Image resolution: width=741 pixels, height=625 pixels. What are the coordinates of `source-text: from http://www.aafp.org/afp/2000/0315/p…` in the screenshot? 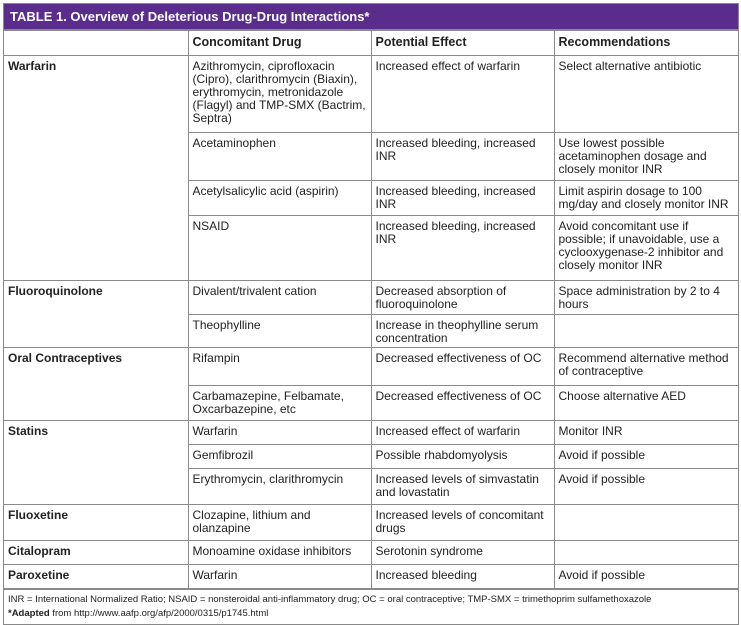 It's located at (159, 613).